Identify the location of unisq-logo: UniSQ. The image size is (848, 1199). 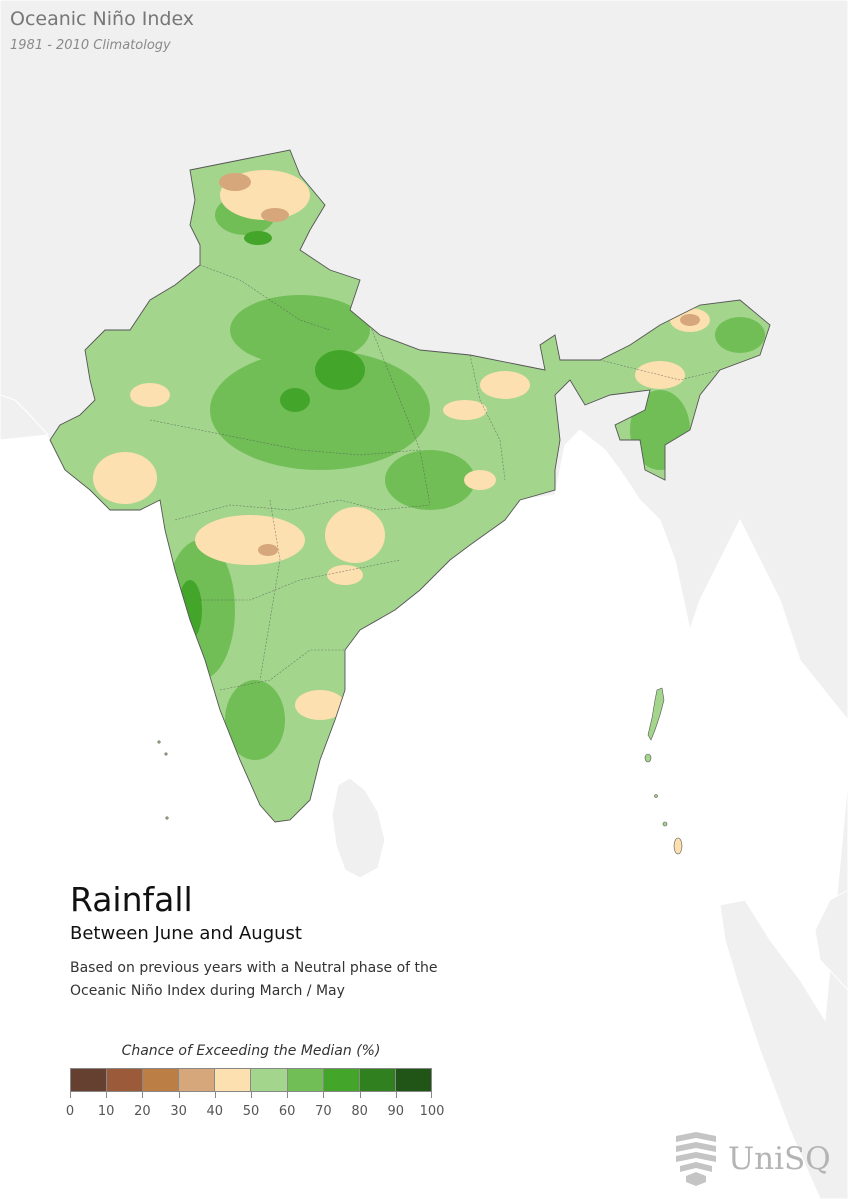
(751, 1159).